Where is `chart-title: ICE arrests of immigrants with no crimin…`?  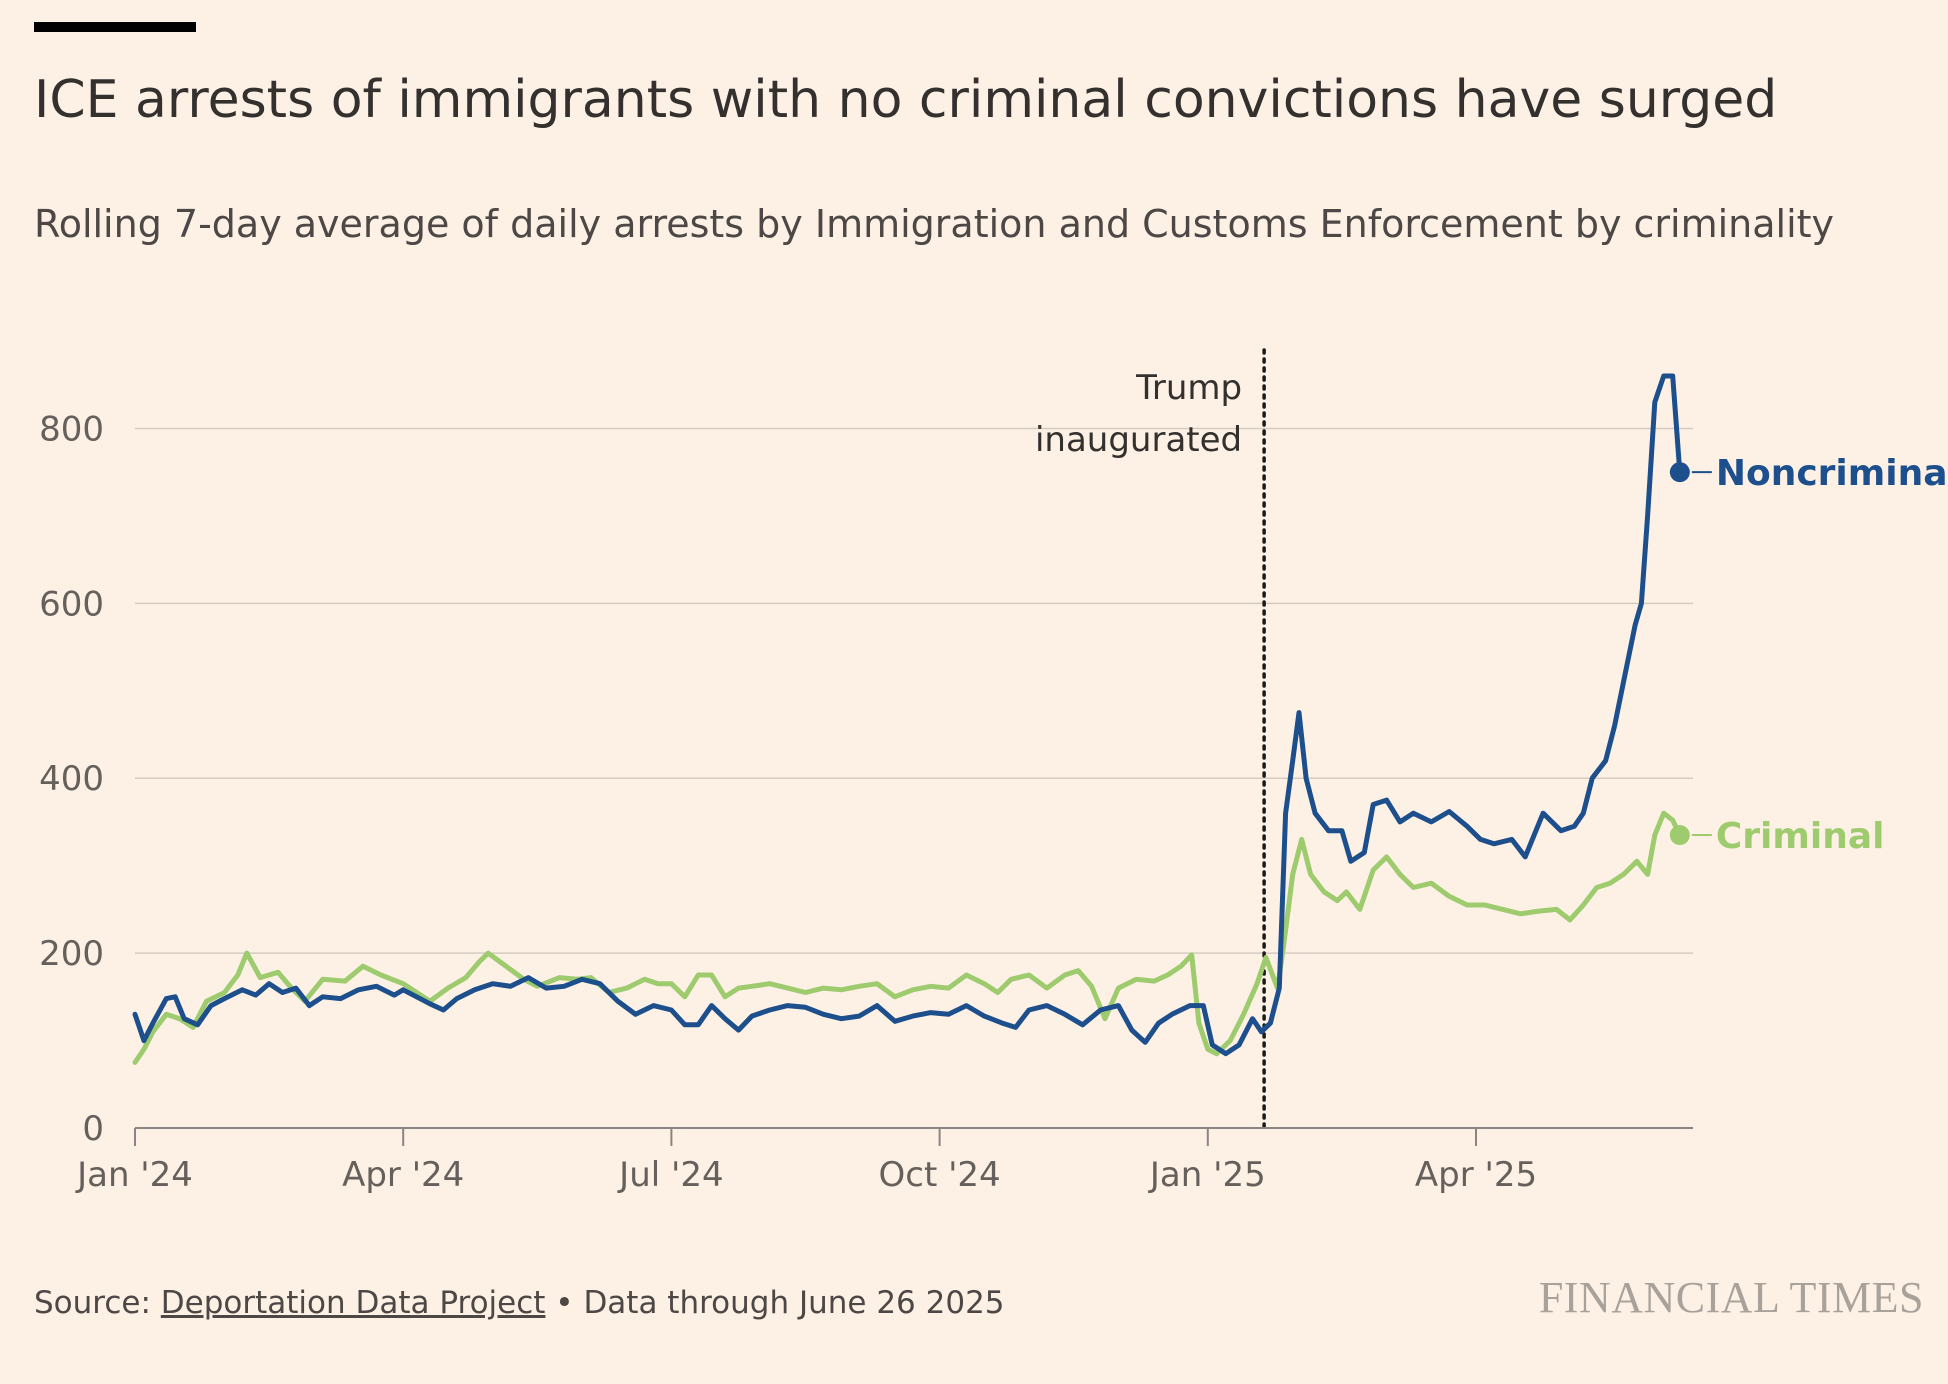
chart-title: ICE arrests of immigrants with no crimin… is located at coordinates (906, 100).